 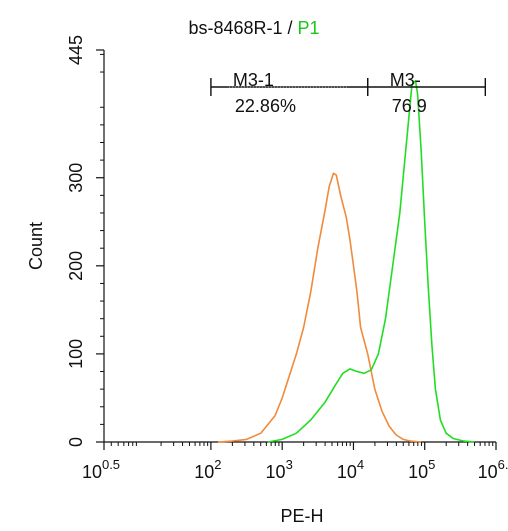 What do you see at coordinates (76, 354) in the screenshot?
I see `y-tick-label-2: 100` at bounding box center [76, 354].